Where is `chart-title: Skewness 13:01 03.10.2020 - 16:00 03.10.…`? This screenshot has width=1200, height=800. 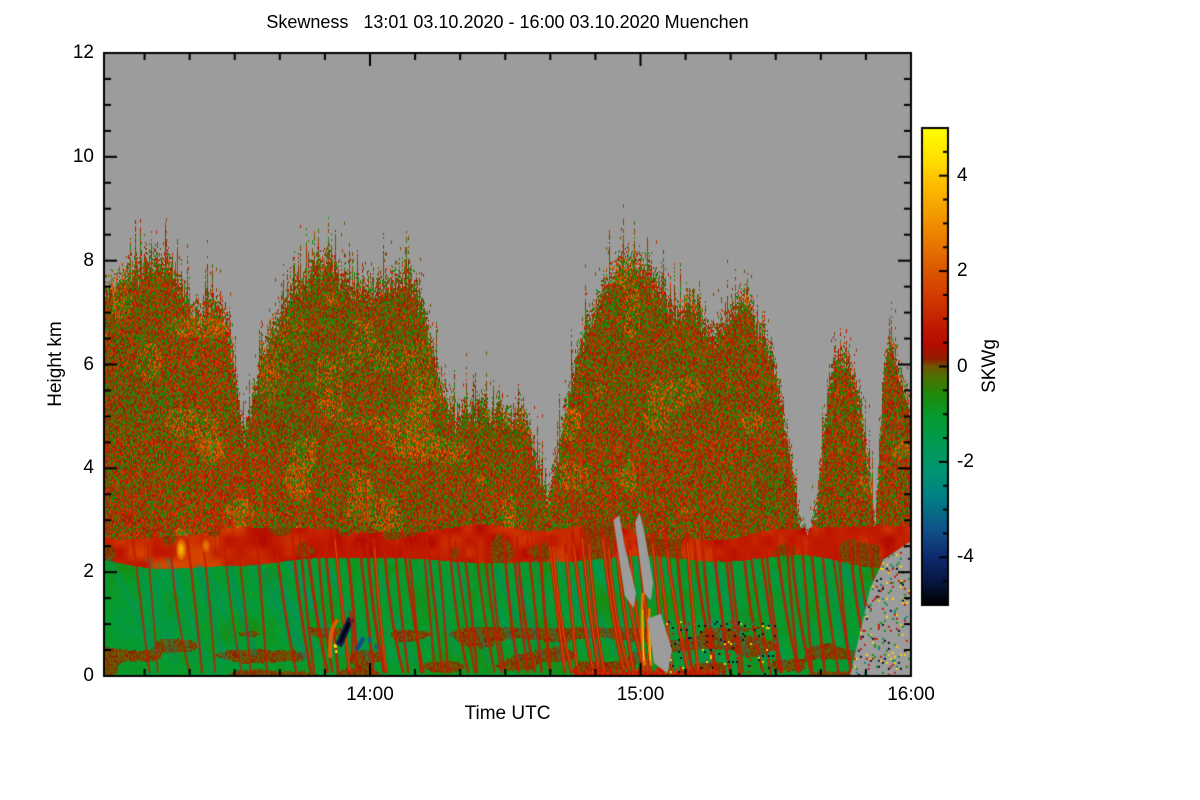 chart-title: Skewness 13:01 03.10.2020 - 16:00 03.10.… is located at coordinates (507, 22).